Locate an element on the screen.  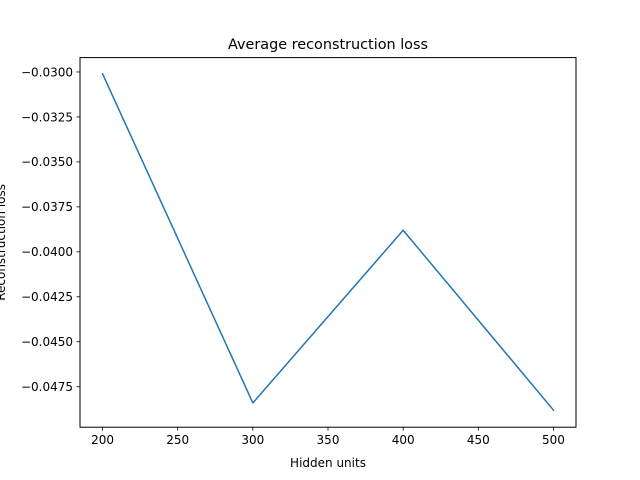
x-tick-label: 400 is located at coordinates (403, 440).